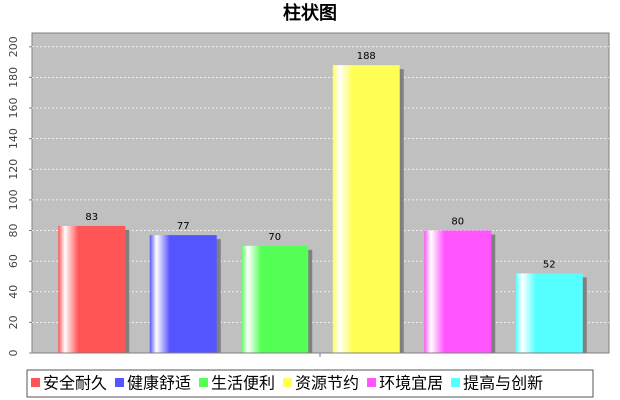  I want to click on legend-label: 生活便利, so click(243, 383).